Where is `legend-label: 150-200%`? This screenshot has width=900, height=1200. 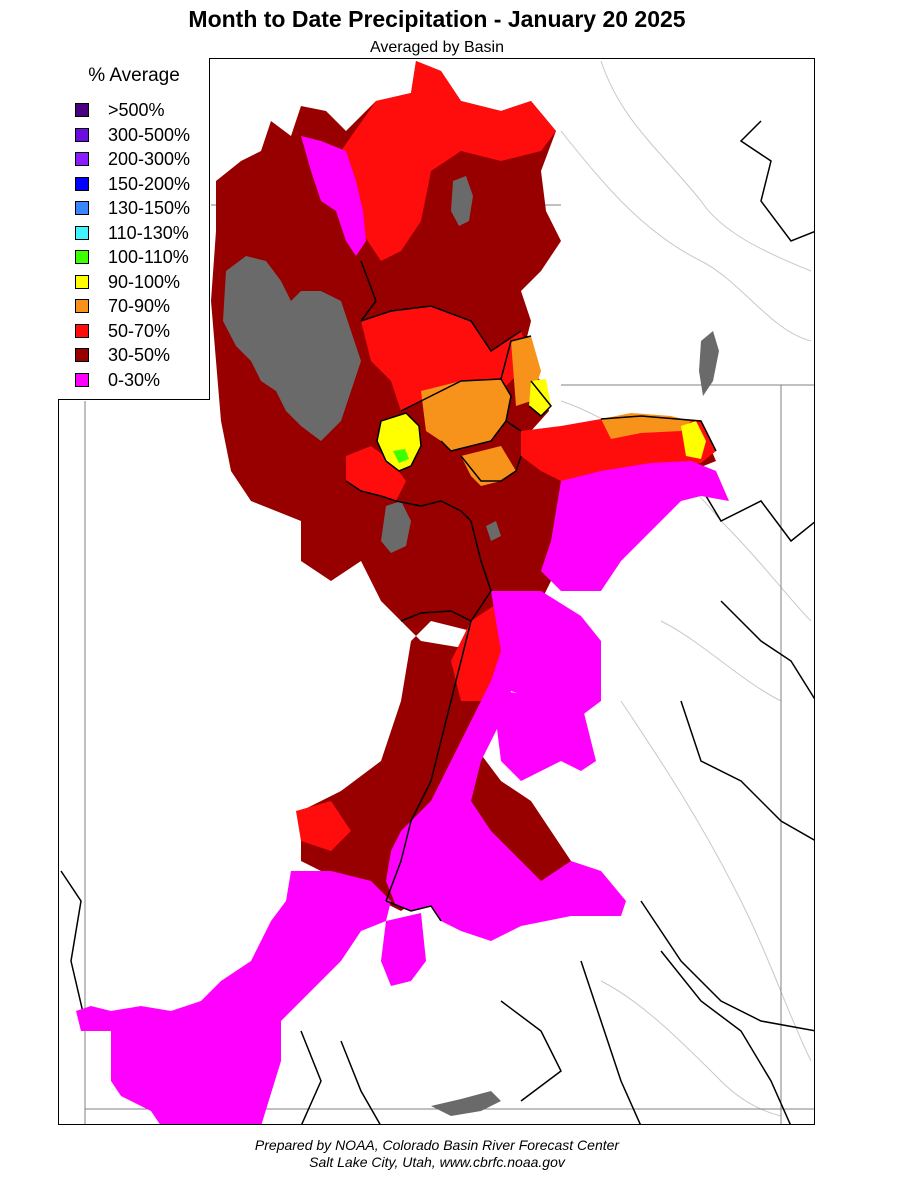
legend-label: 150-200% is located at coordinates (149, 183).